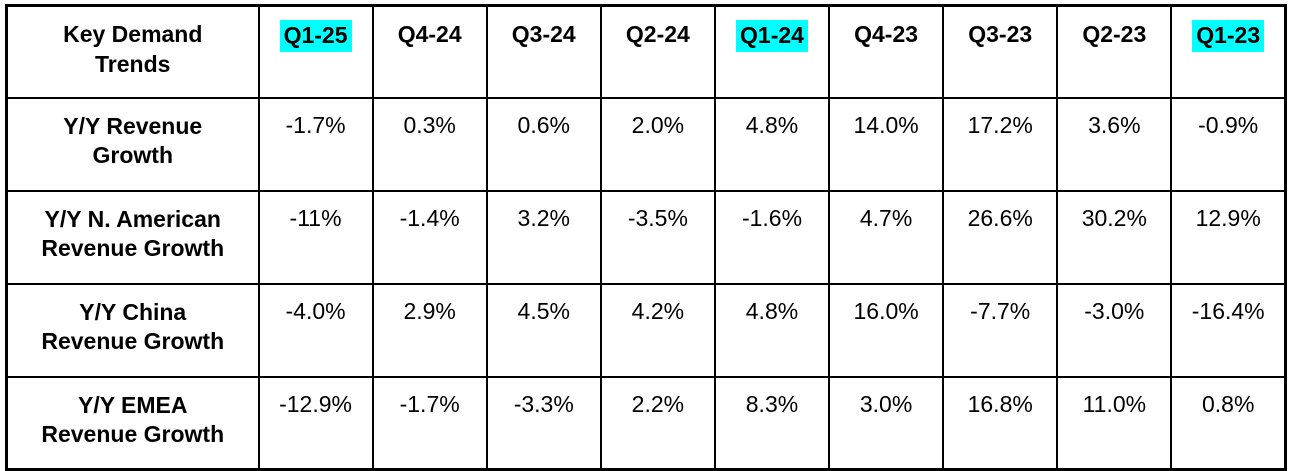  What do you see at coordinates (1000, 330) in the screenshot?
I see `table-cell: -7.7%` at bounding box center [1000, 330].